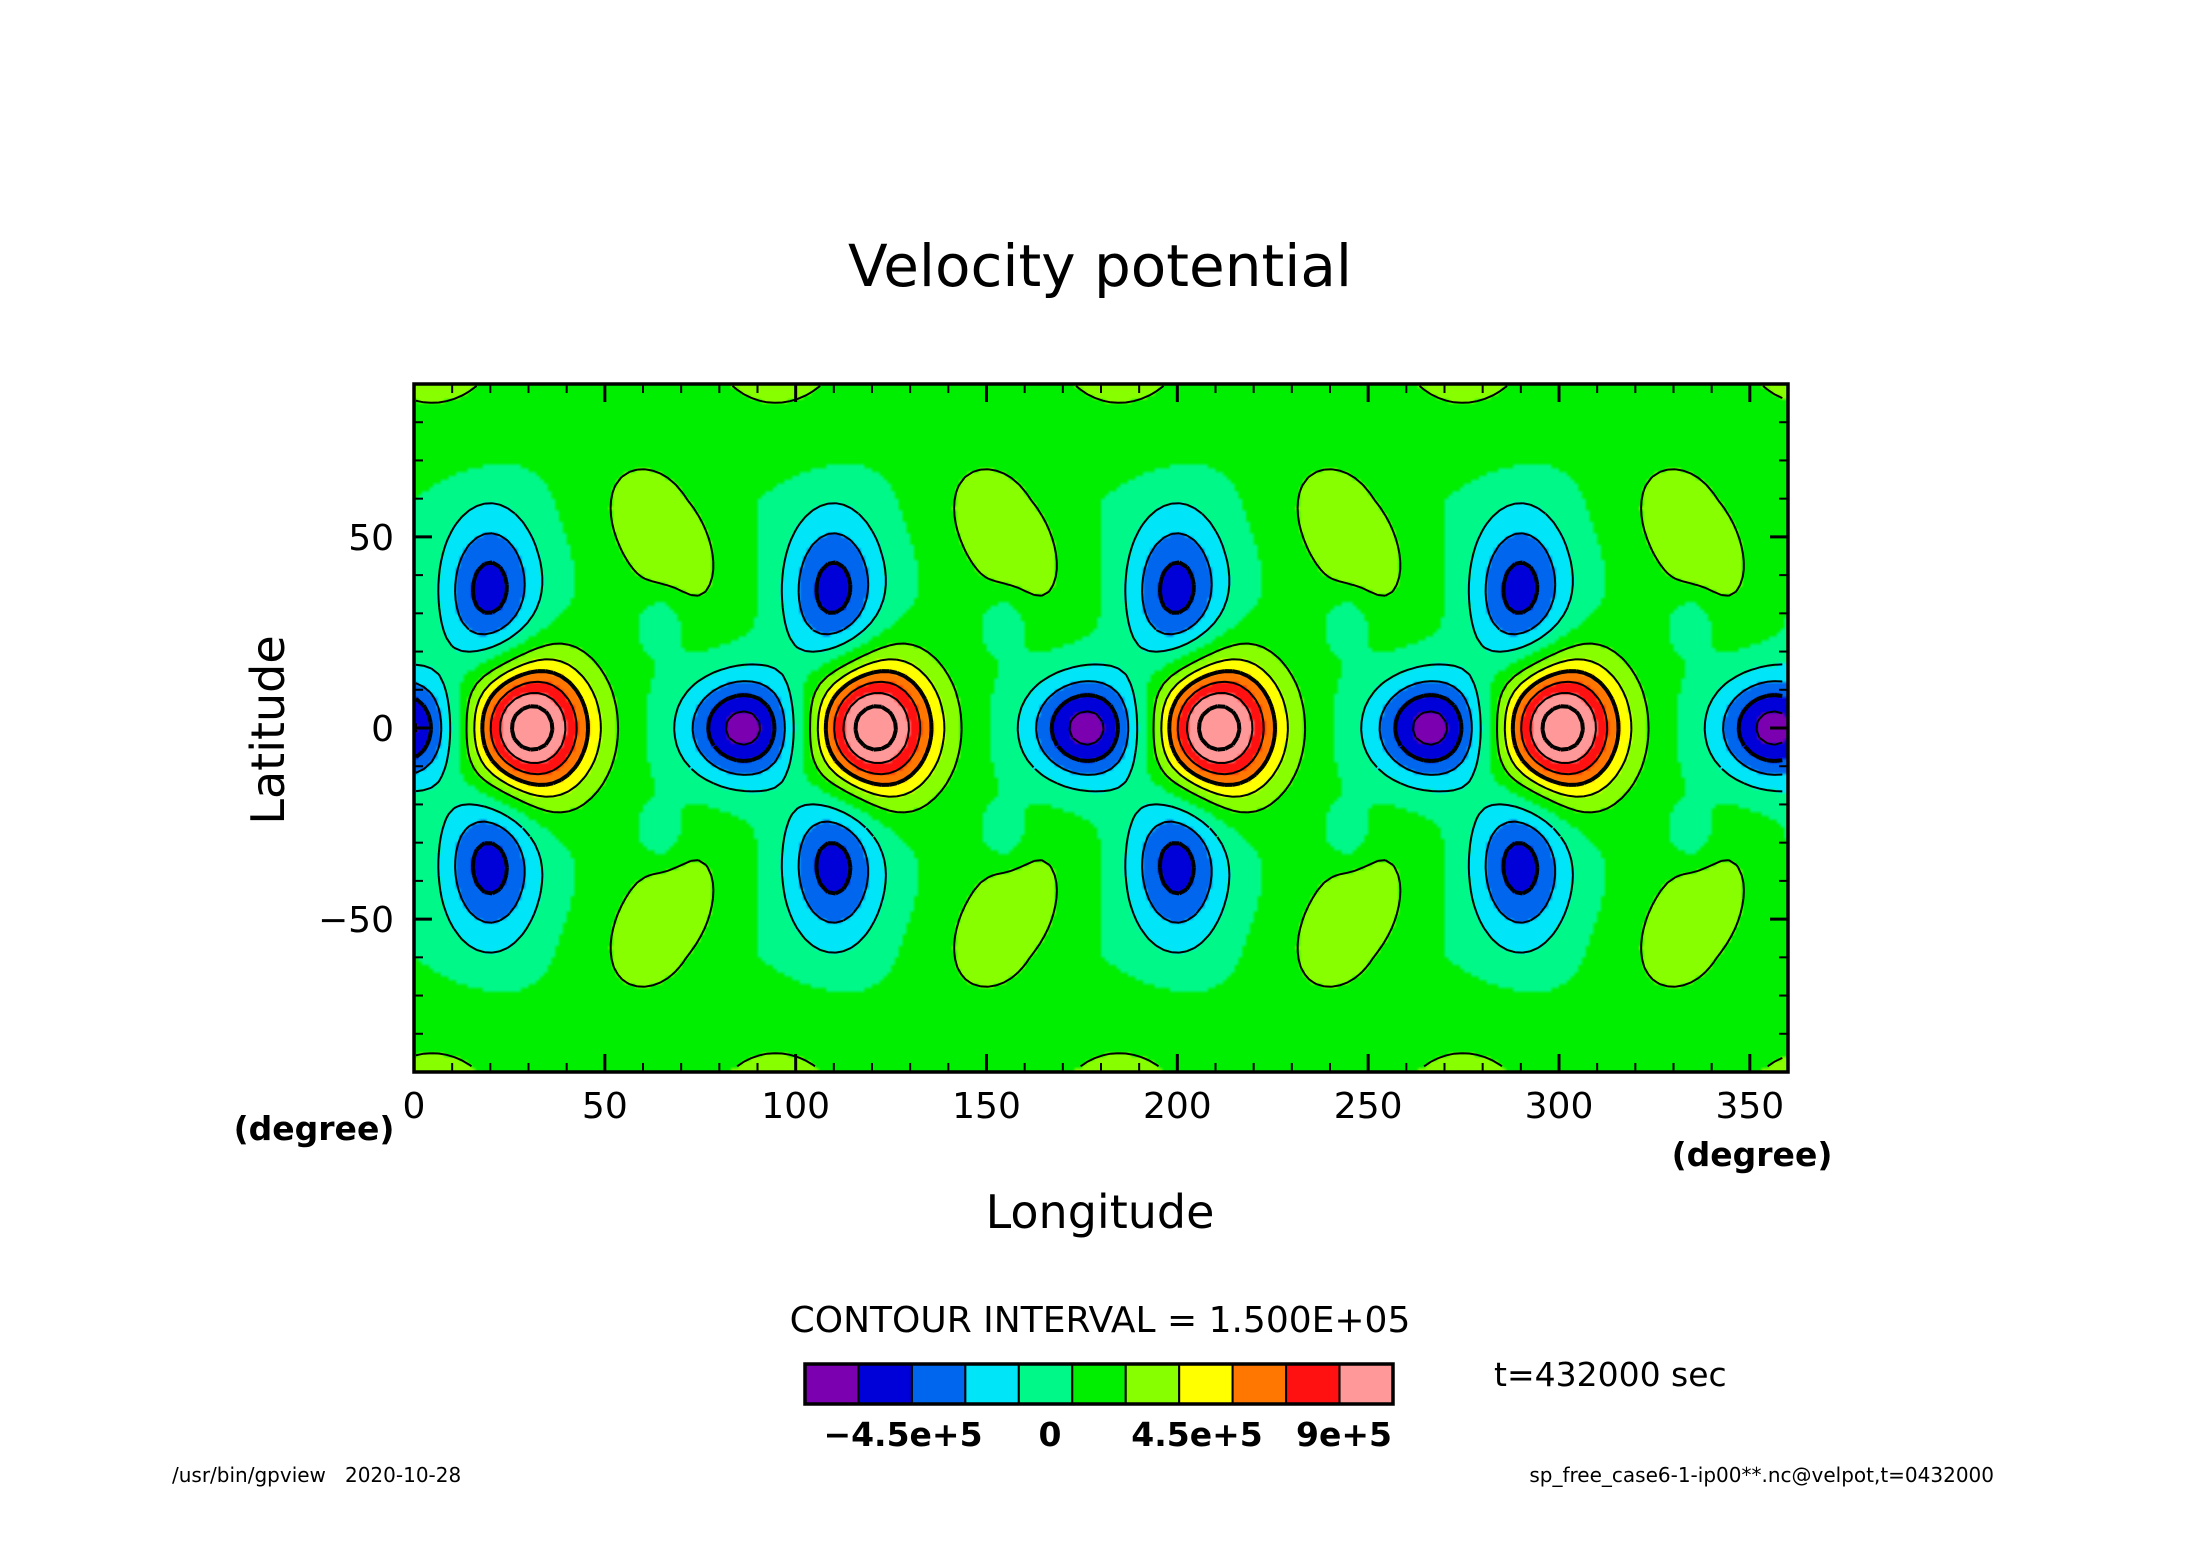  I want to click on x-unit-left: (degree), so click(314, 1128).